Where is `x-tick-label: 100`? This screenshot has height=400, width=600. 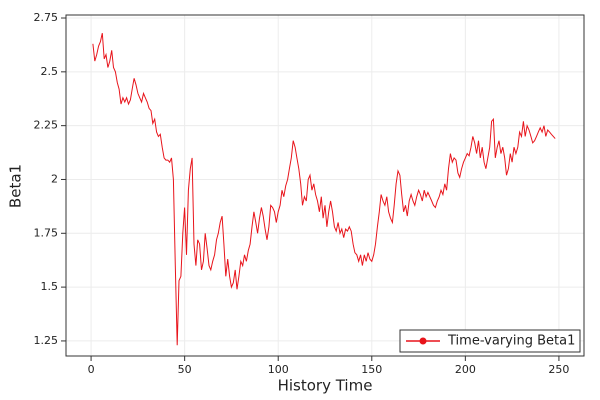 x-tick-label: 100 is located at coordinates (278, 369).